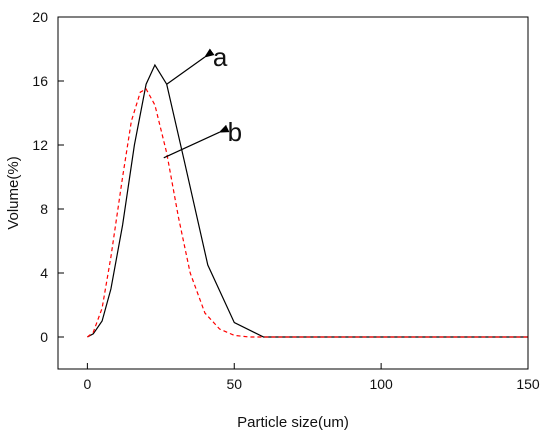  Describe the element at coordinates (381, 384) in the screenshot. I see `x-tick-label: 100` at that location.